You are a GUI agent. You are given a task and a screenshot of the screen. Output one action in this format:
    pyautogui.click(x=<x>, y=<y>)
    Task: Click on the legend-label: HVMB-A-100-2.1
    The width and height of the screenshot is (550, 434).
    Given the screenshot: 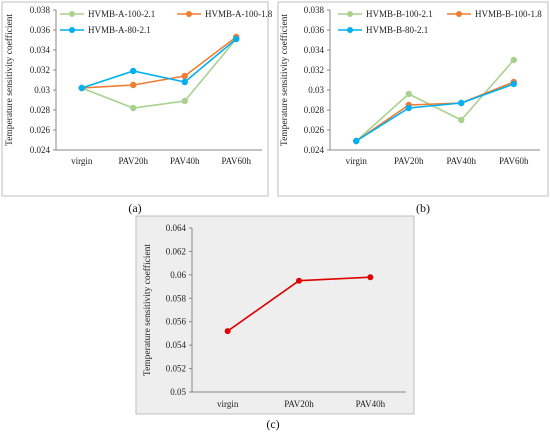 What is the action you would take?
    pyautogui.click(x=121, y=14)
    